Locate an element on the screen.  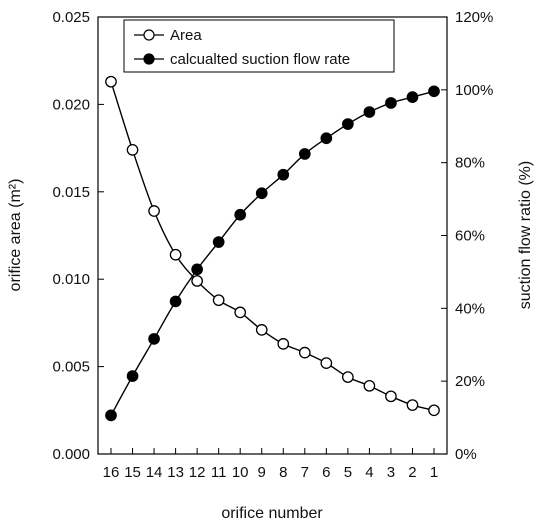
x-tick-label: 9 is located at coordinates (262, 472).